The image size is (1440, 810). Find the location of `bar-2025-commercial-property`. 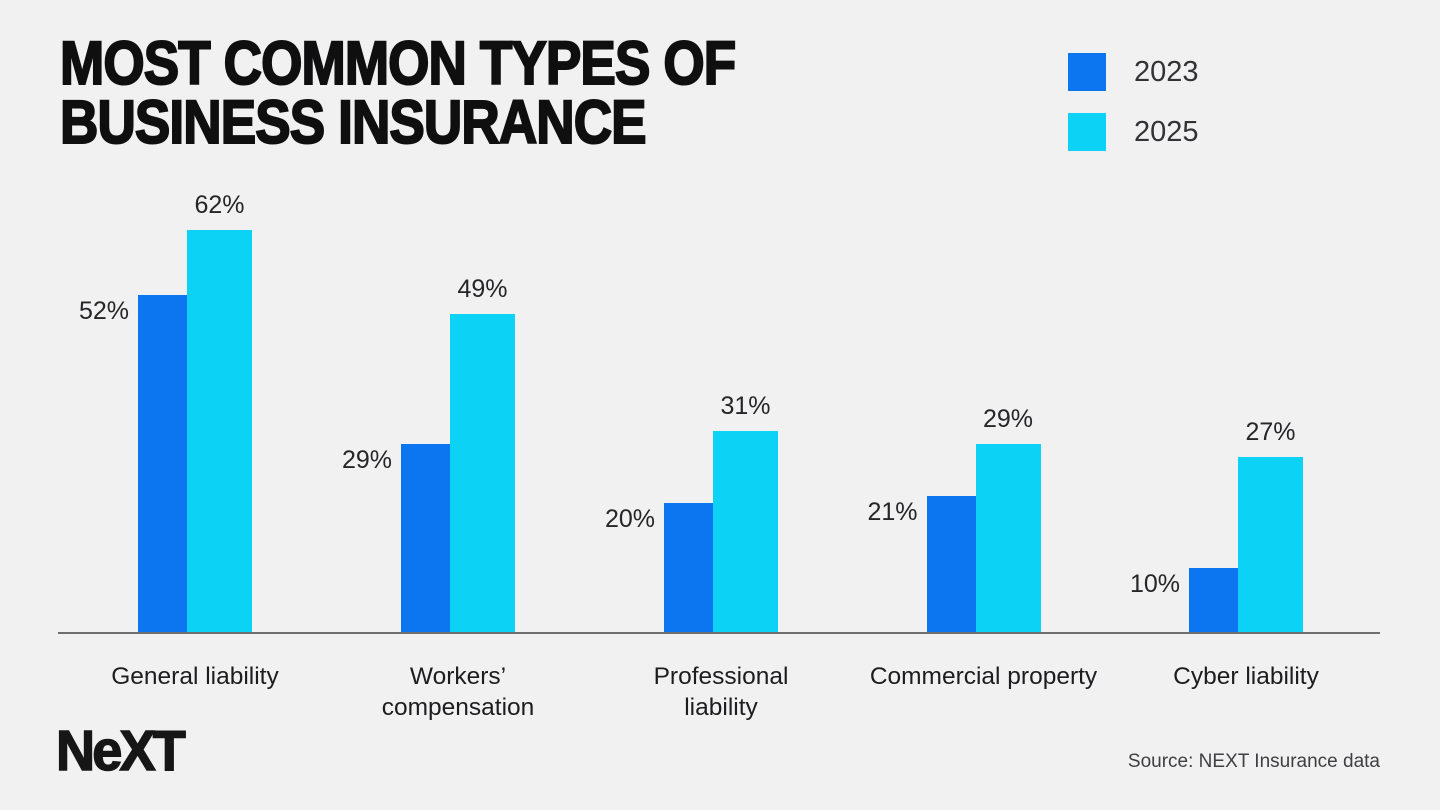

bar-2025-commercial-property is located at coordinates (1008, 538).